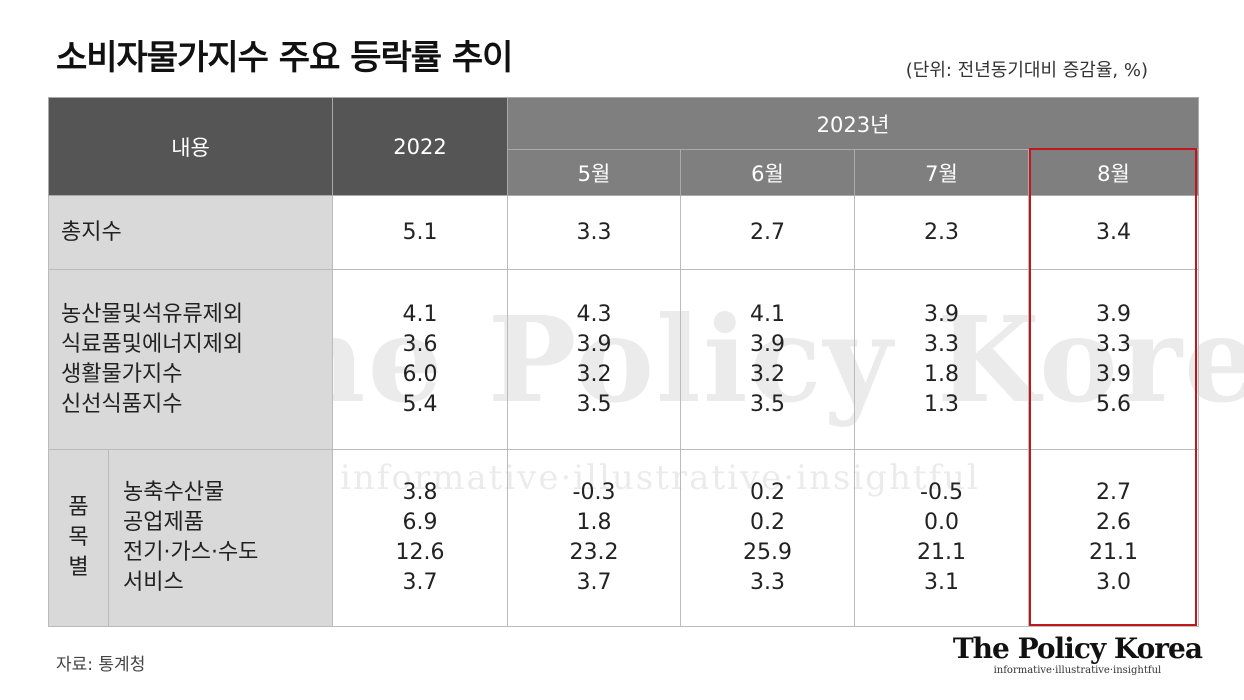 This screenshot has width=1244, height=700. I want to click on table-cell: 0.2 0.2 25.9 3.3, so click(768, 538).